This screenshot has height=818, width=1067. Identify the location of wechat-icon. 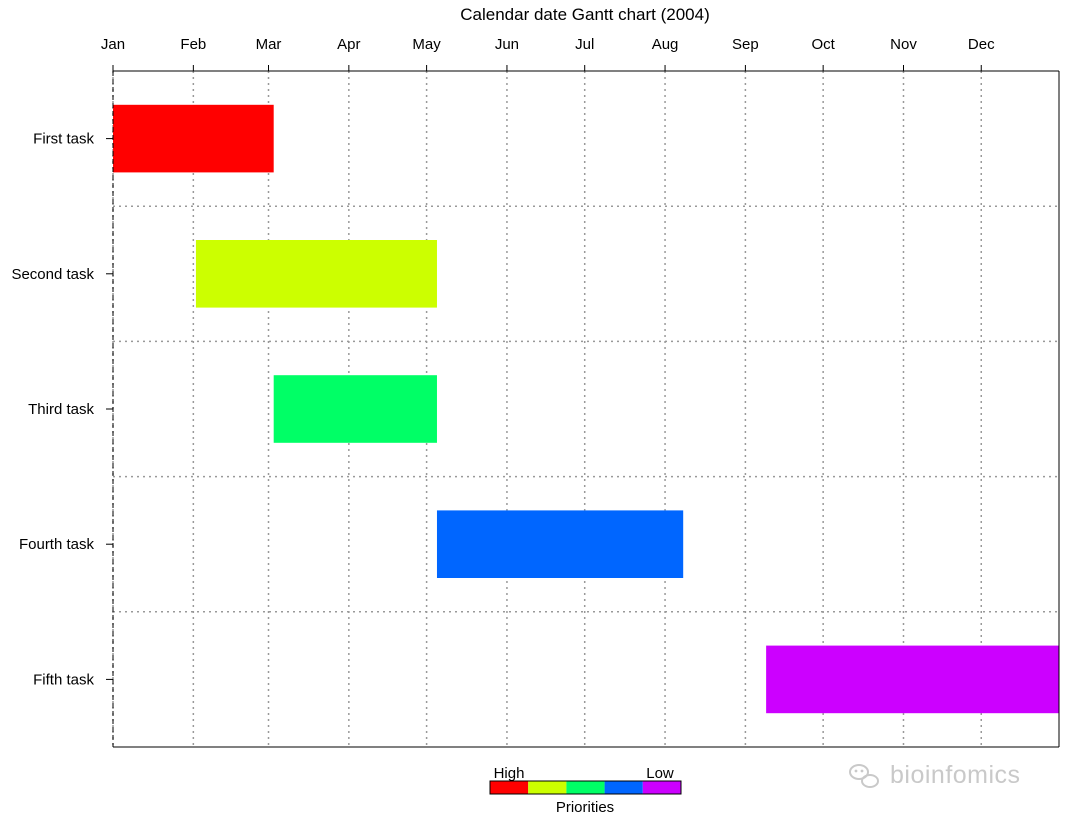
(864, 776).